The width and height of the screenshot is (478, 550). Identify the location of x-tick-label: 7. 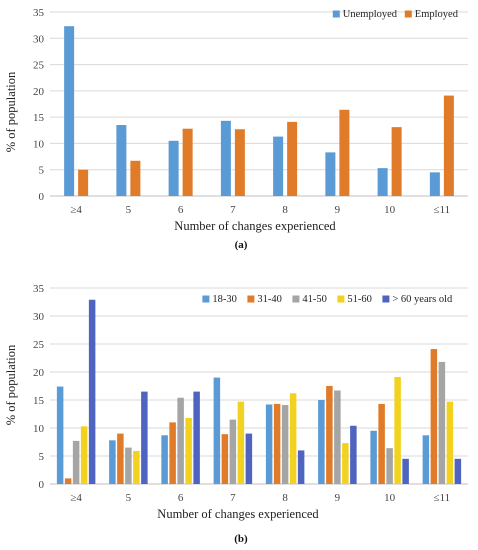
(233, 498).